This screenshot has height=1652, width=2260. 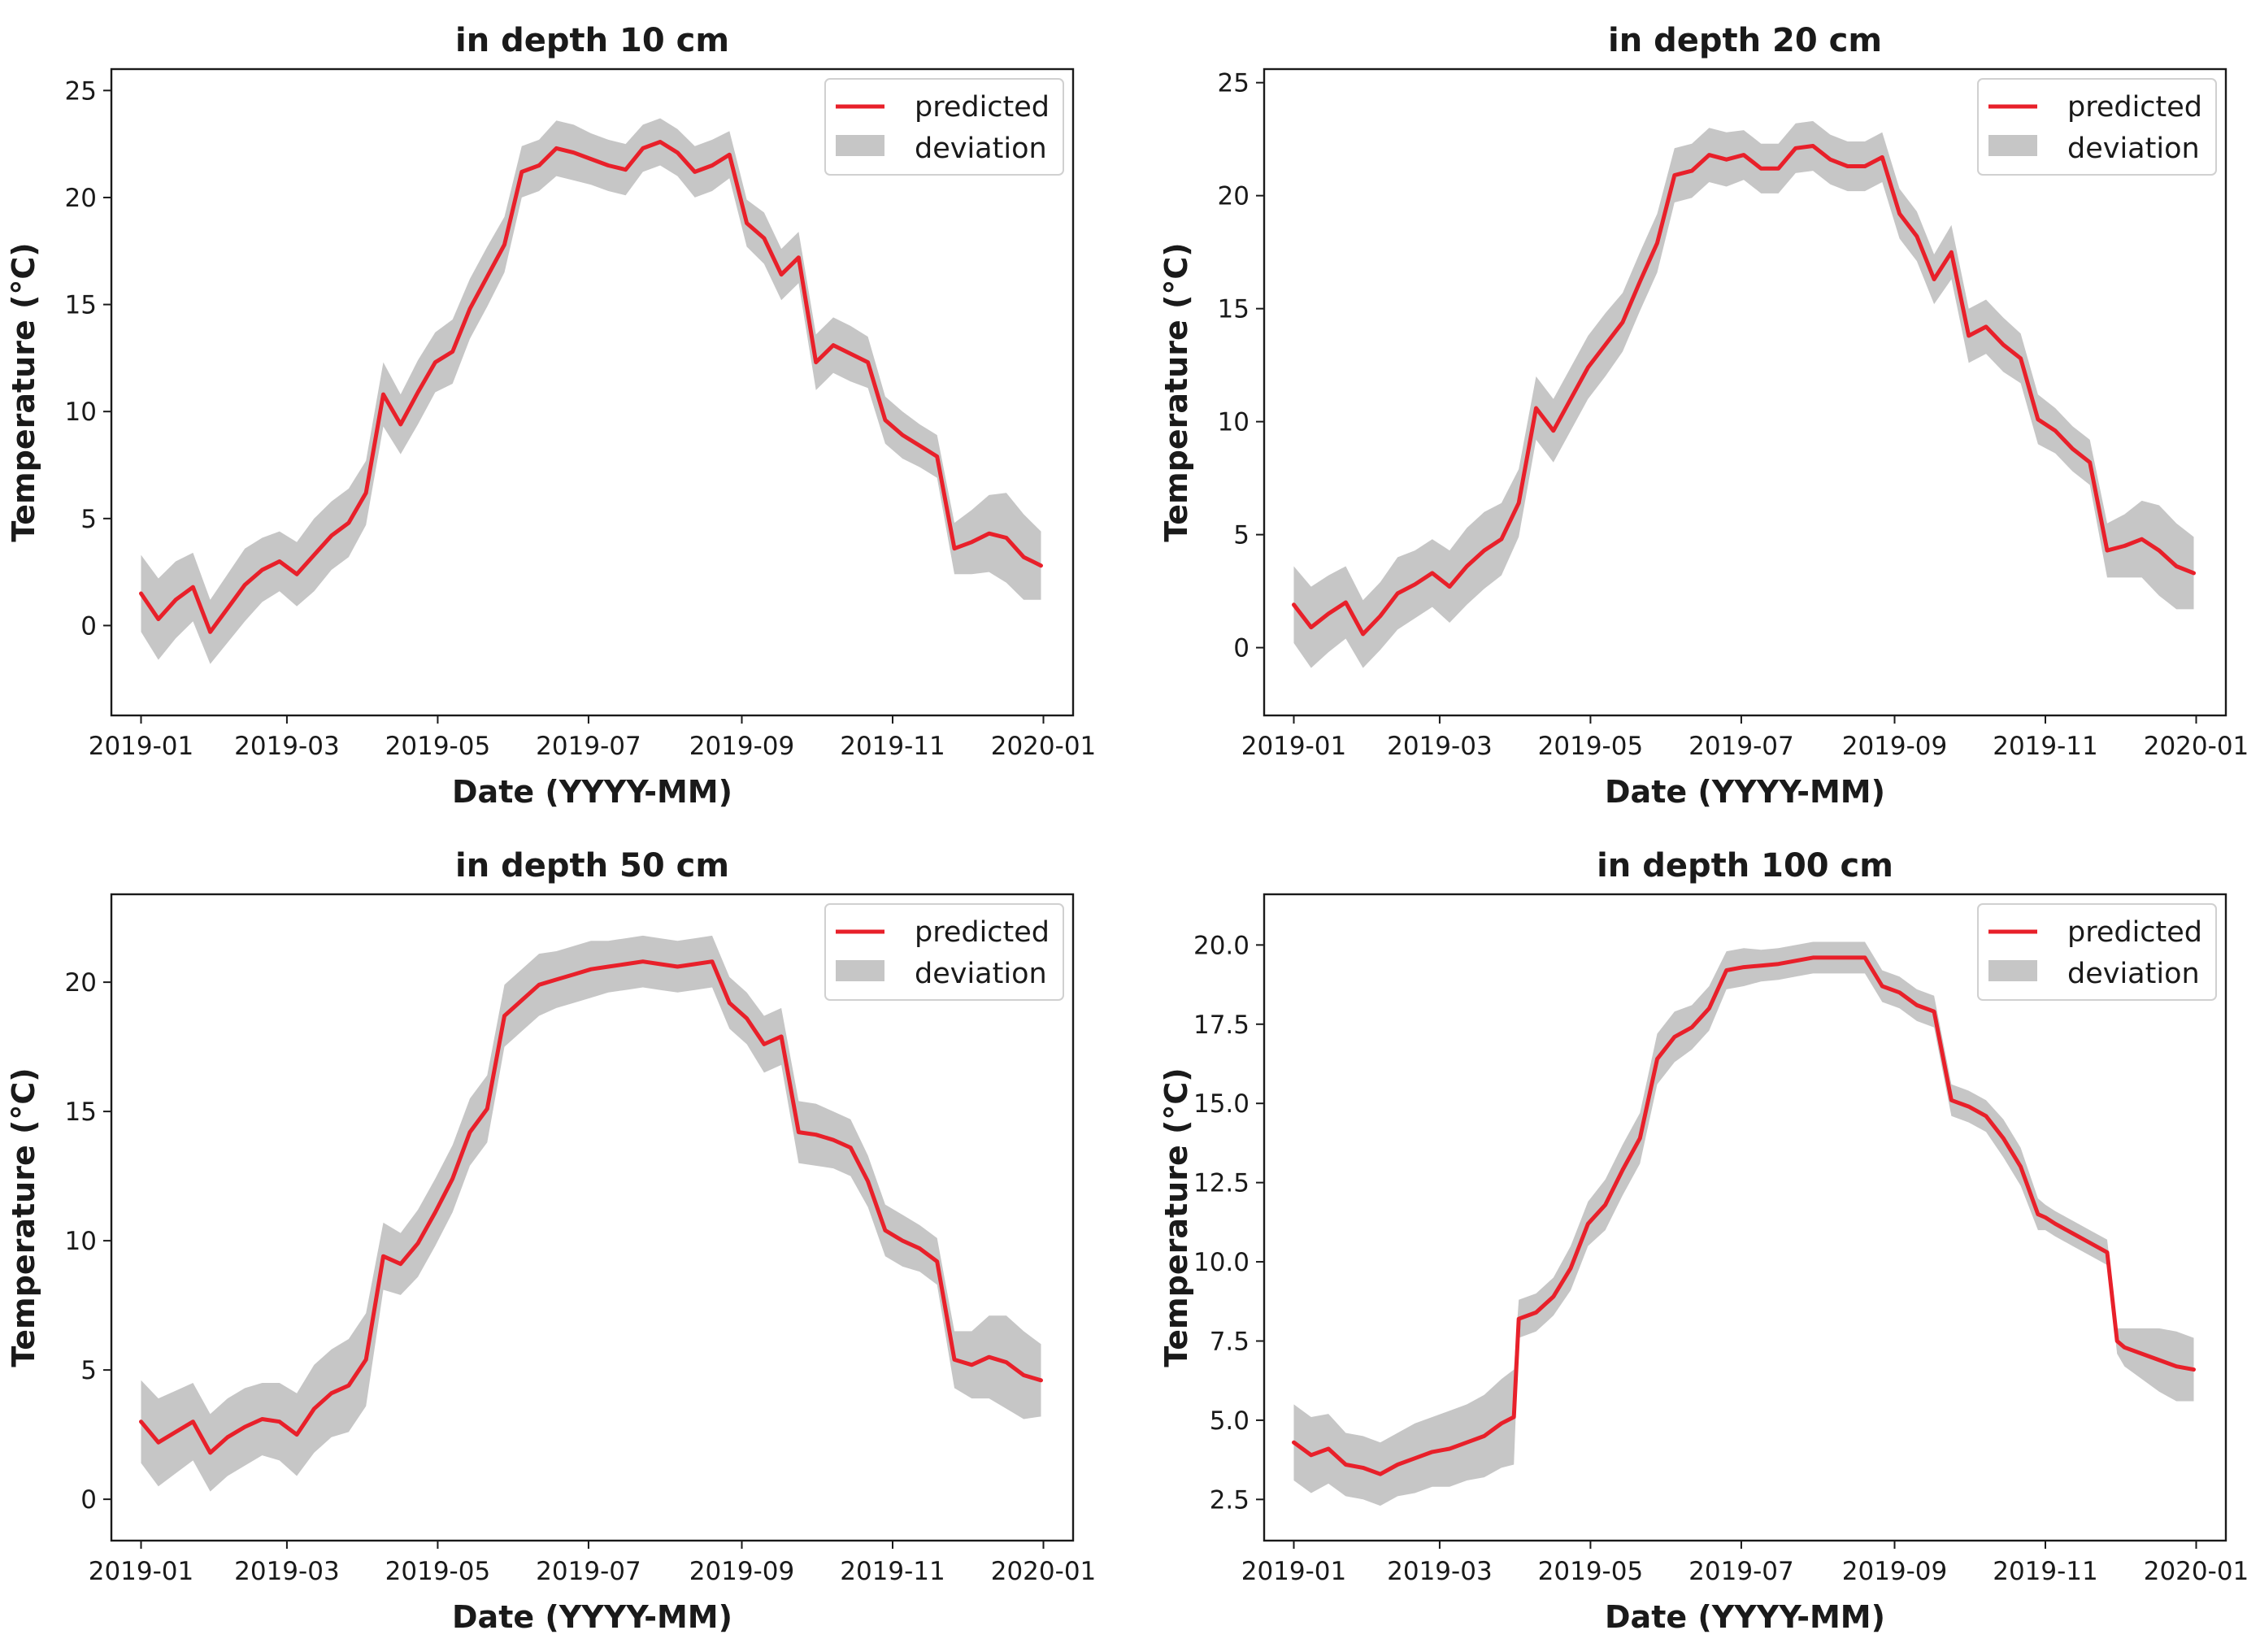 What do you see at coordinates (1230, 1421) in the screenshot?
I see `y-tick-label: 5.0` at bounding box center [1230, 1421].